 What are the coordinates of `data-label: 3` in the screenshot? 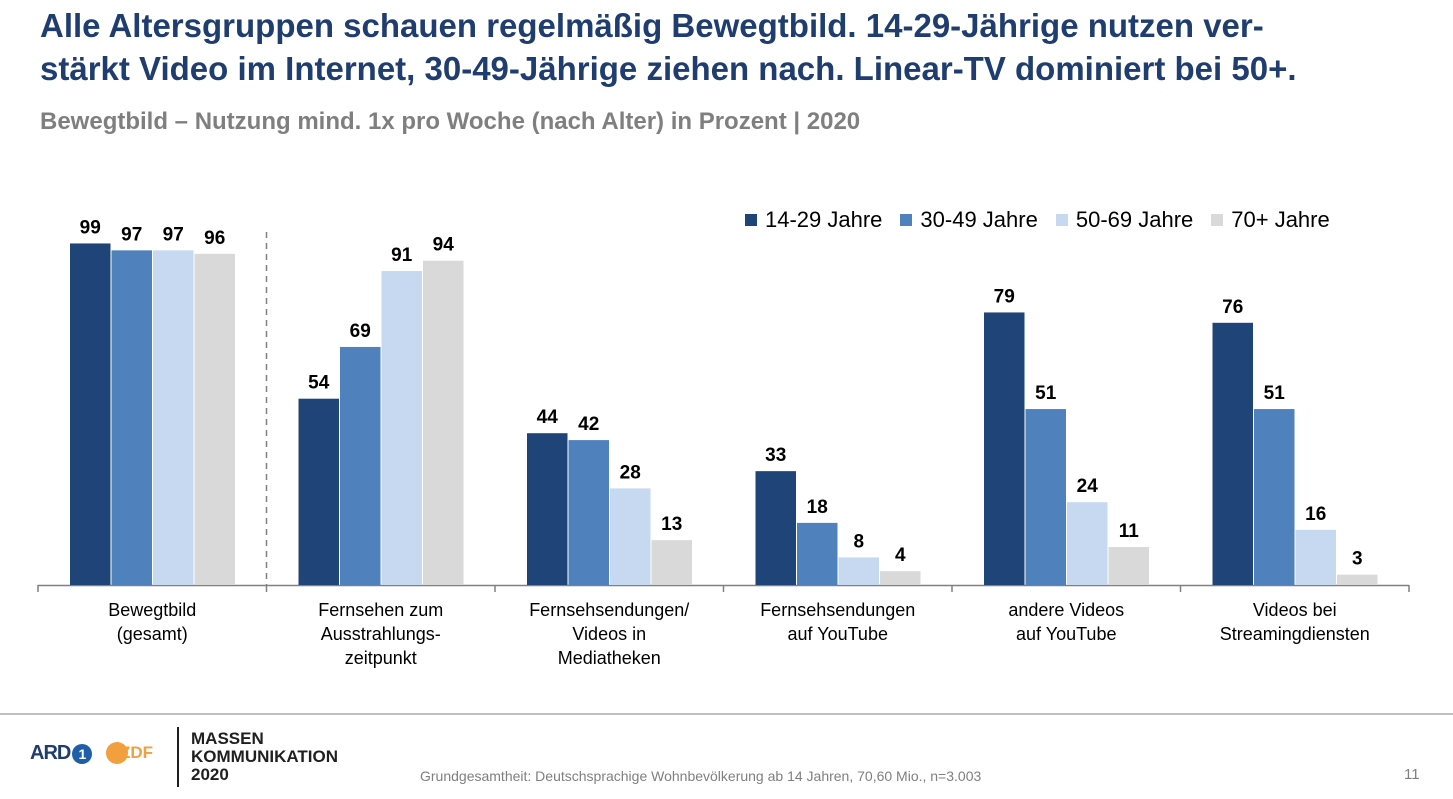 It's located at (1357, 559).